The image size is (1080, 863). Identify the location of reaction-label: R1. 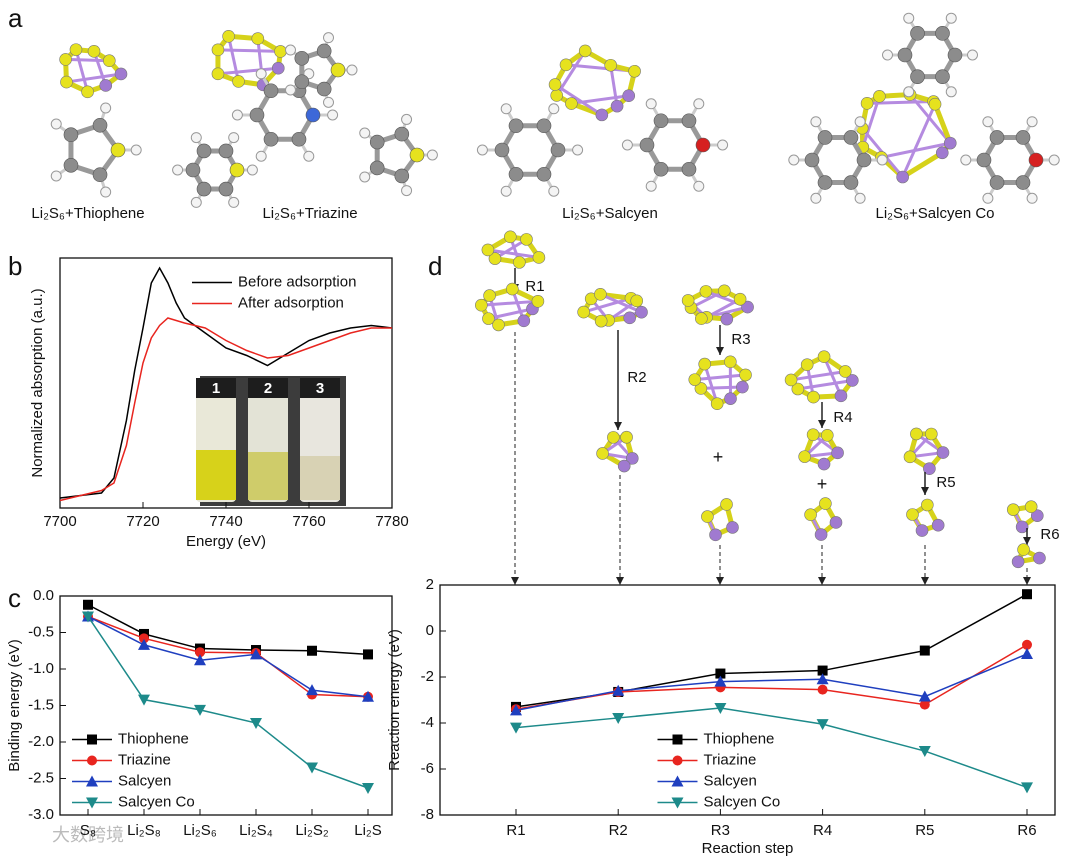
(534, 286).